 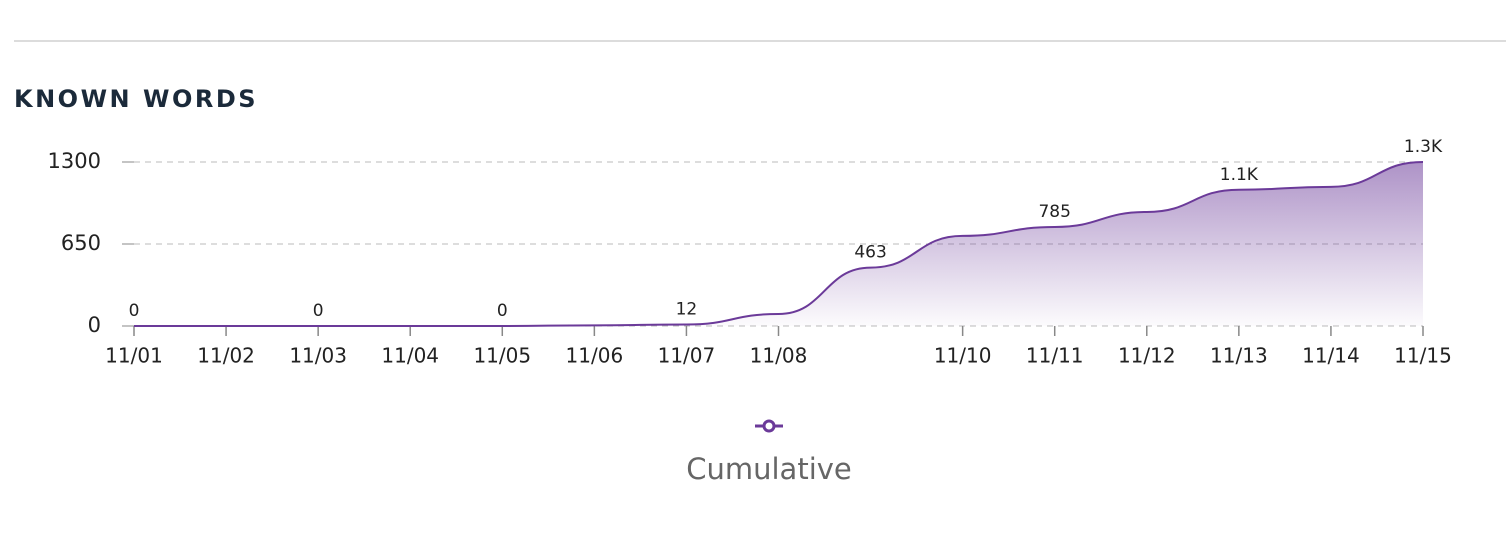 What do you see at coordinates (134, 356) in the screenshot?
I see `x-tick-label: 11/01` at bounding box center [134, 356].